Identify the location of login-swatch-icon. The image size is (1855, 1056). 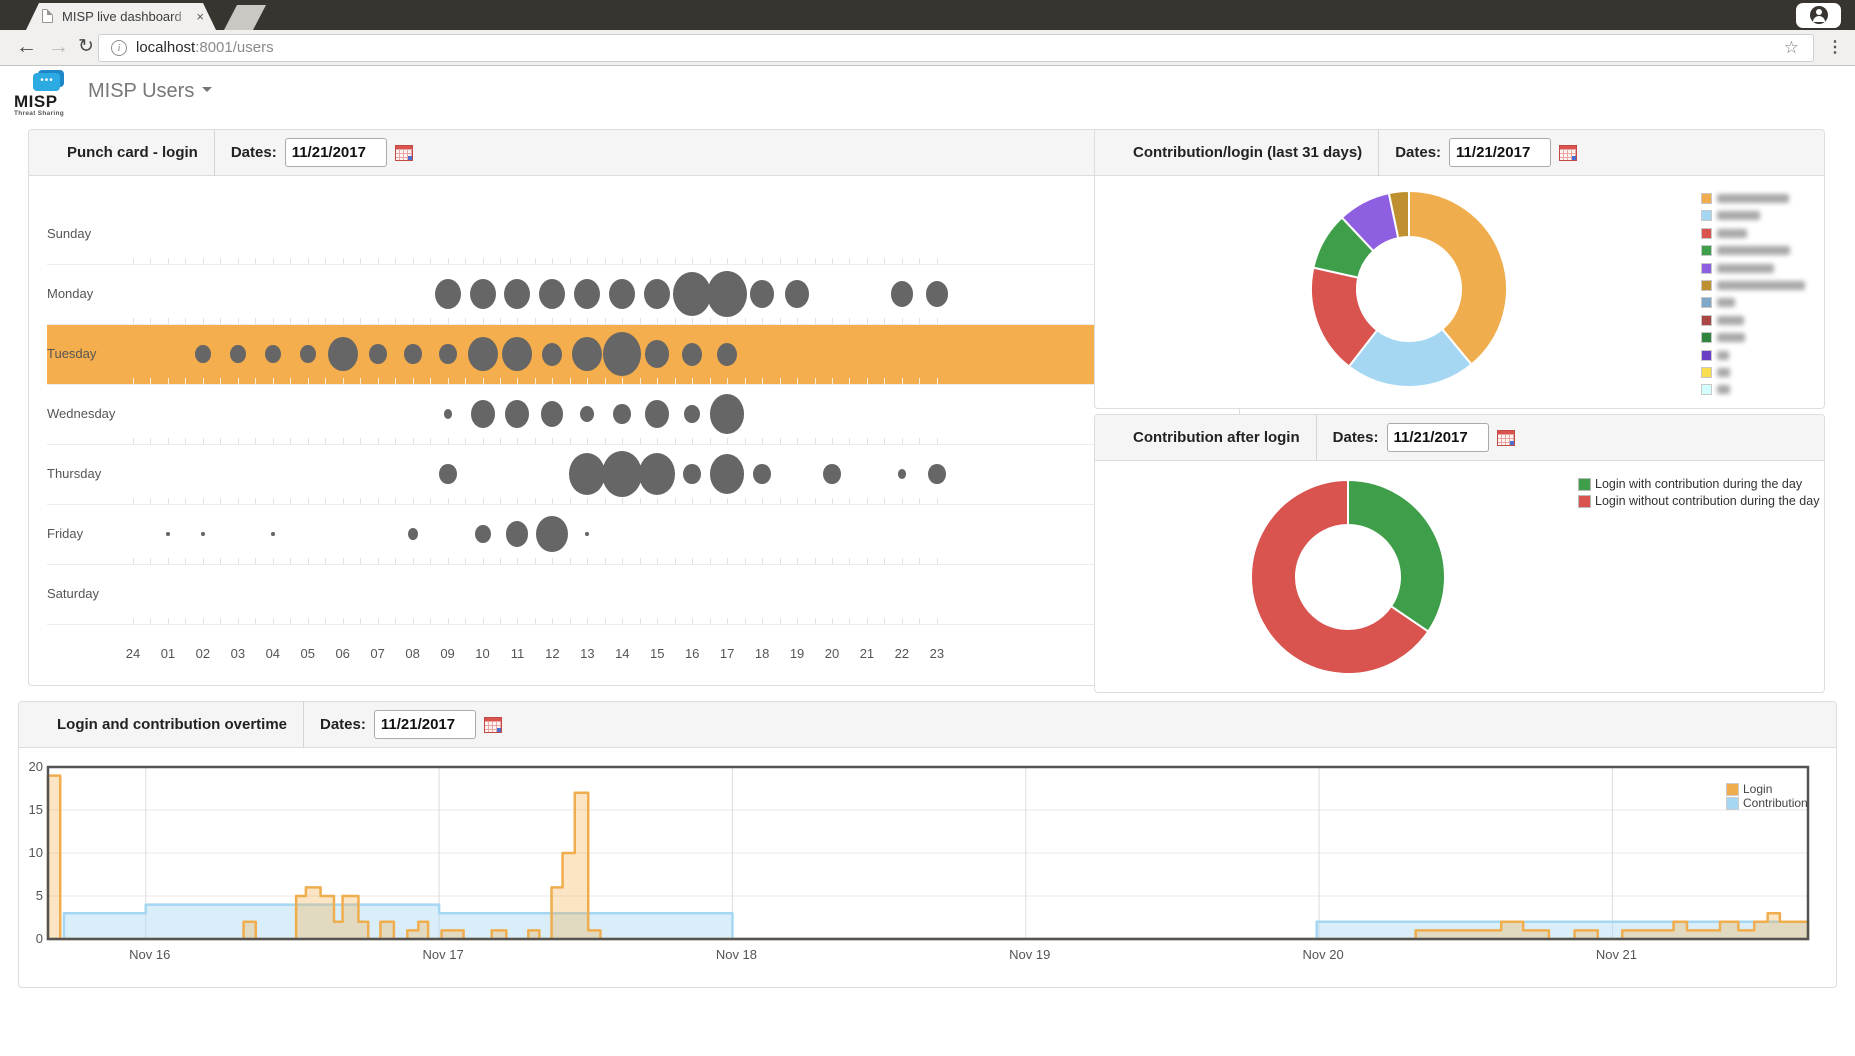
(1732, 789).